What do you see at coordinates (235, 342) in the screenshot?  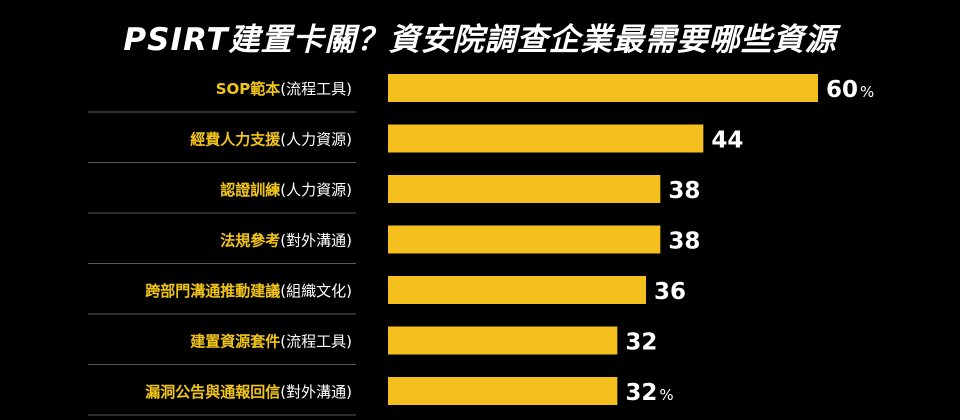 I see `category-label-main: 建置資源套件` at bounding box center [235, 342].